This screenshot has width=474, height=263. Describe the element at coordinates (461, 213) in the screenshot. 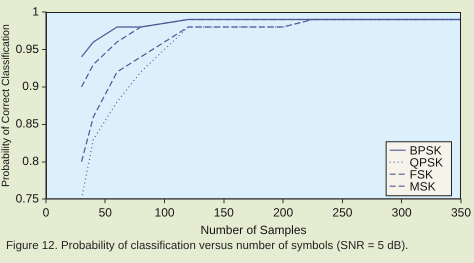

I see `x-tick-label: 350` at that location.